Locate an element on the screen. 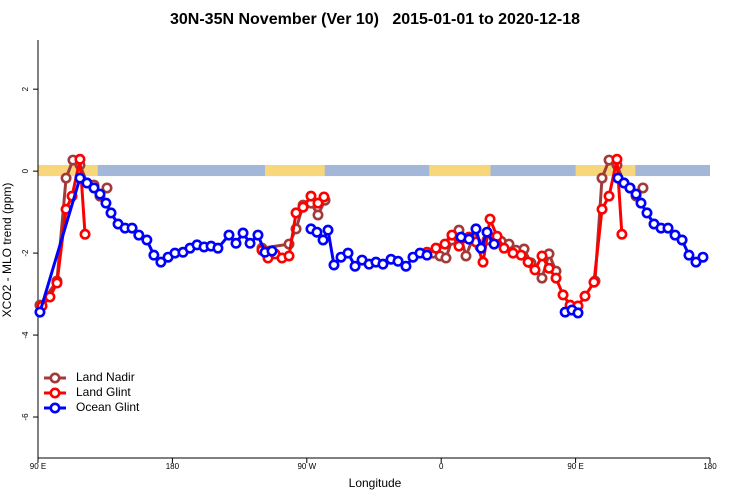 This screenshot has width=750, height=500. y-tick-label: -4 is located at coordinates (25, 335).